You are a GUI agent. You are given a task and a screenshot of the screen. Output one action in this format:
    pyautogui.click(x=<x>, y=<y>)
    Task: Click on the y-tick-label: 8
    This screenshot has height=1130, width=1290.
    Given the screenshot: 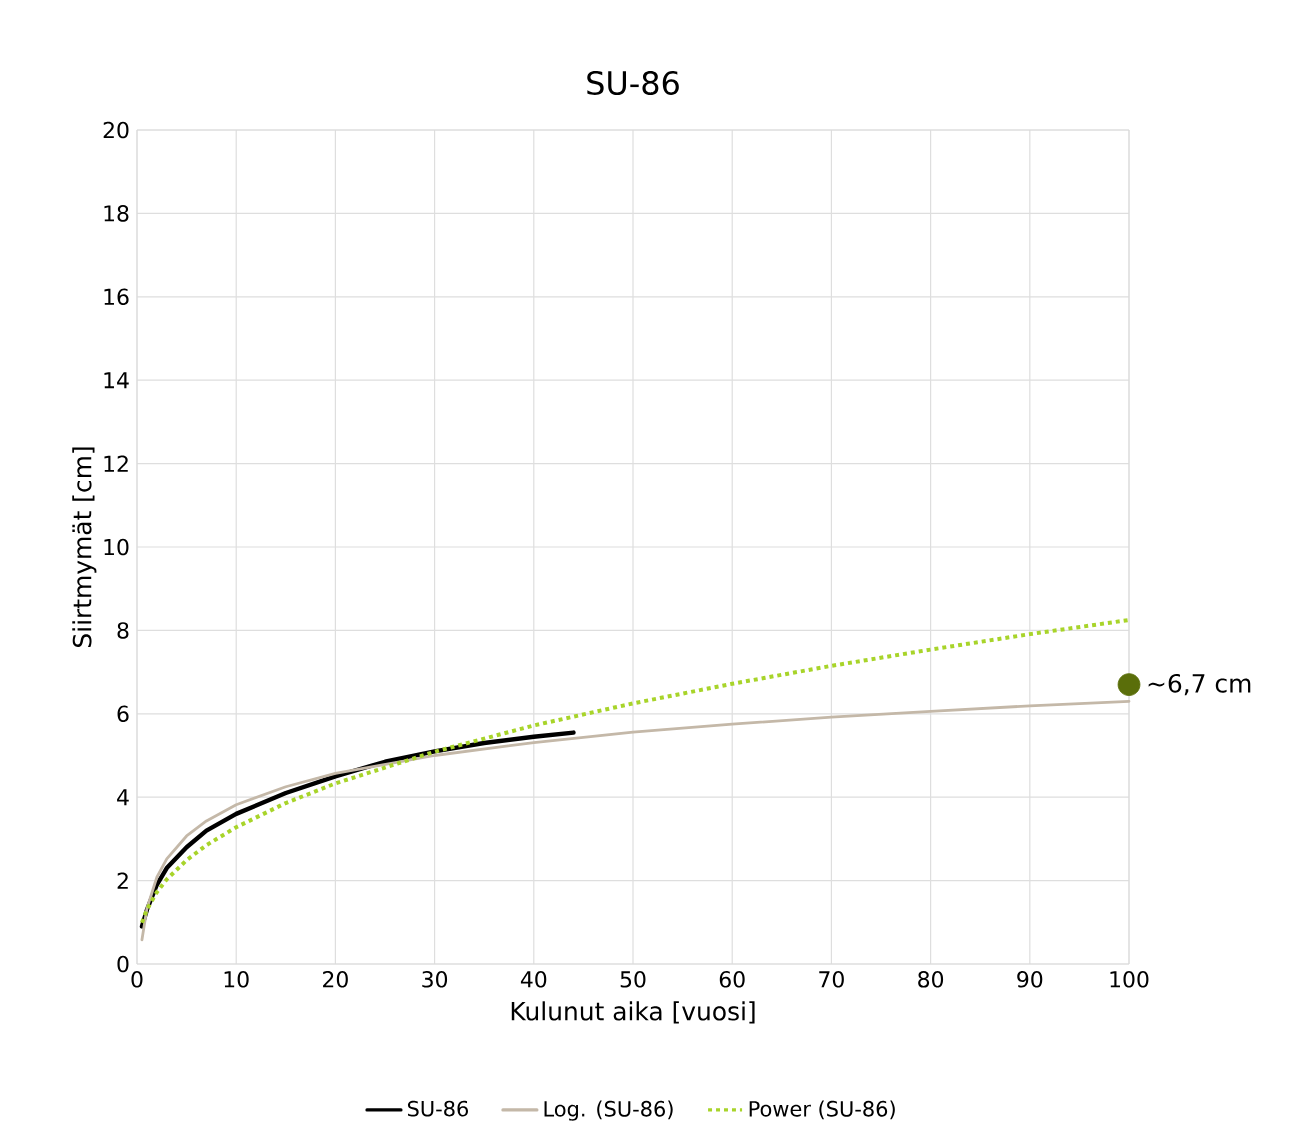 What is the action you would take?
    pyautogui.click(x=123, y=630)
    